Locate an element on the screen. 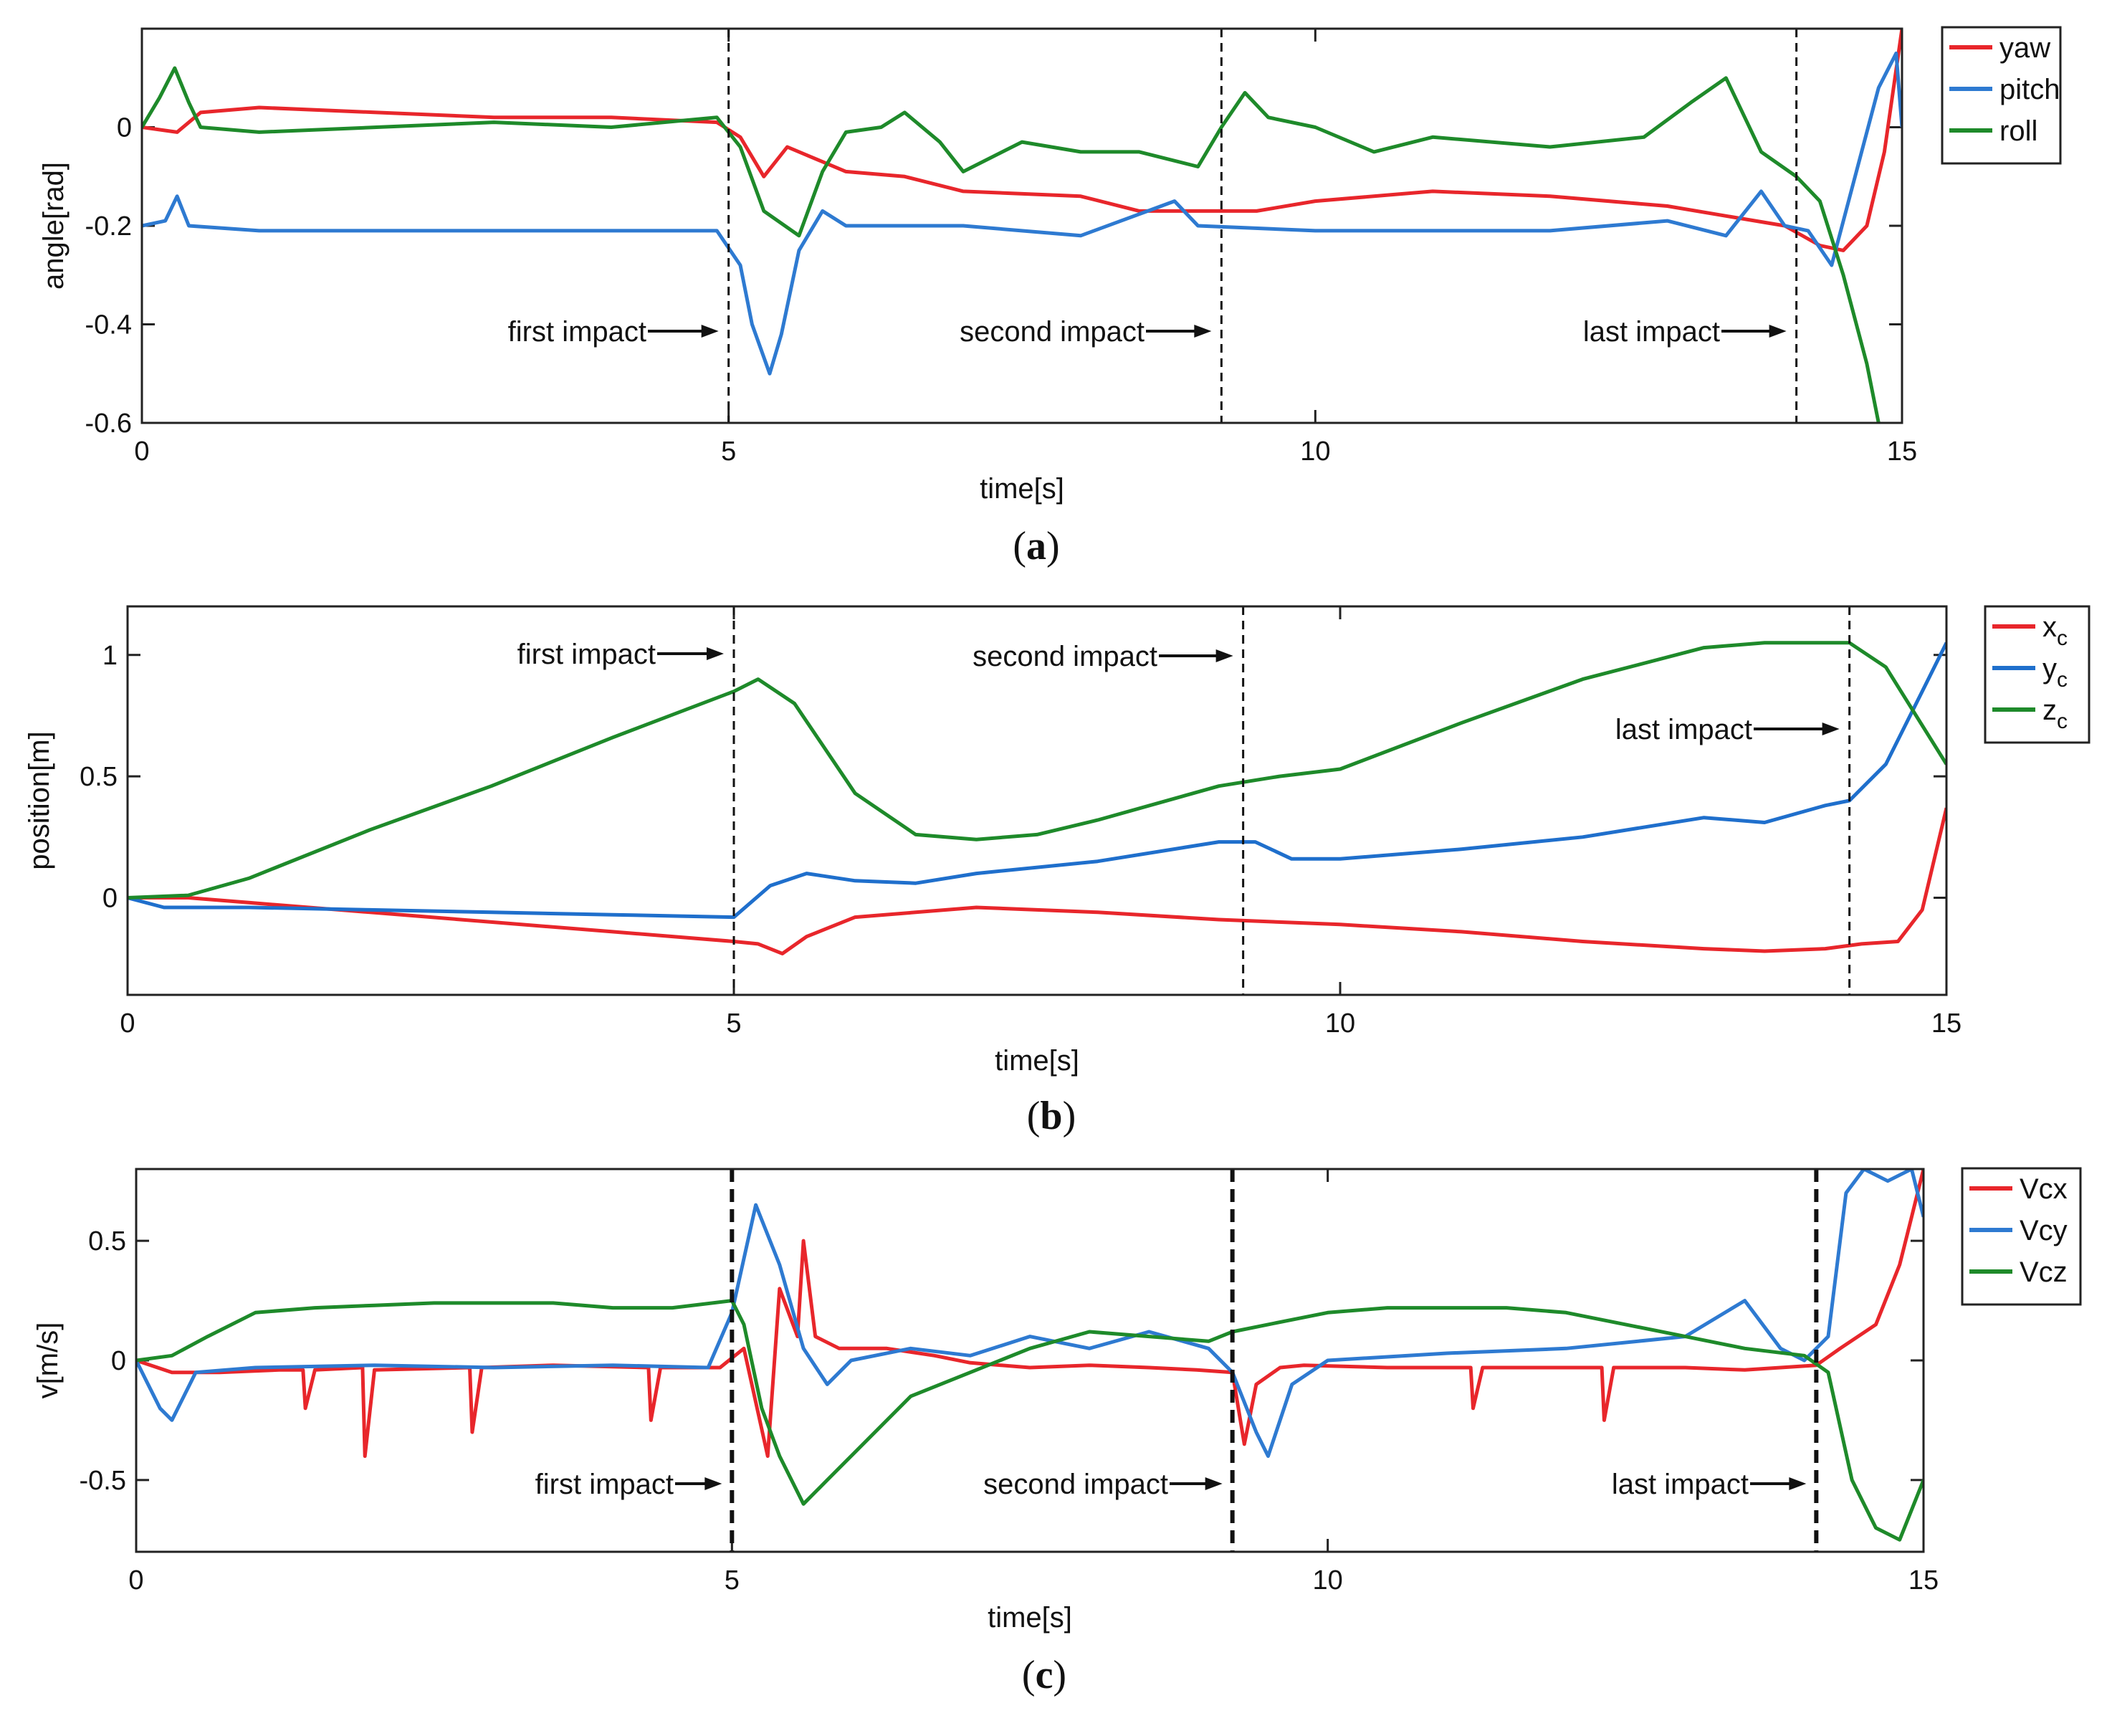 Image resolution: width=2112 pixels, height=1736 pixels. y-tick-label: 1 is located at coordinates (110, 656).